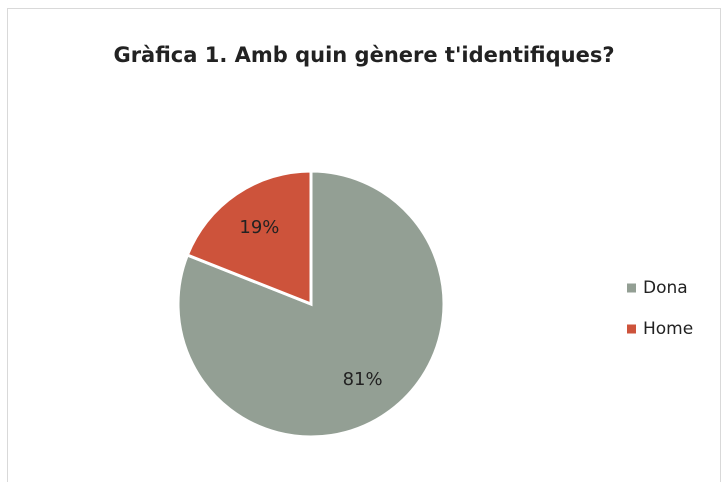  Describe the element at coordinates (363, 379) in the screenshot. I see `data-label: 81%` at that location.